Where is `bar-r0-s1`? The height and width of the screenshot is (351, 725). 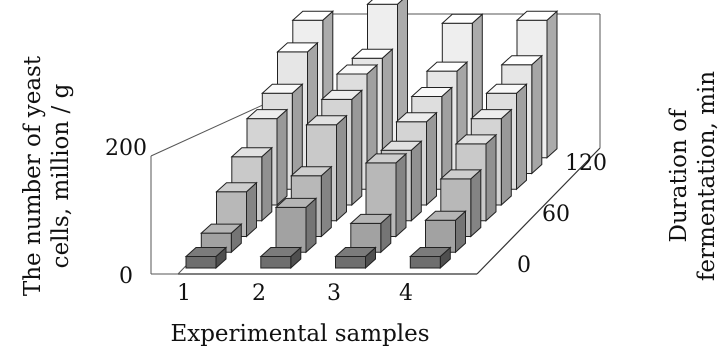 bar-r0-s1 is located at coordinates (206, 258).